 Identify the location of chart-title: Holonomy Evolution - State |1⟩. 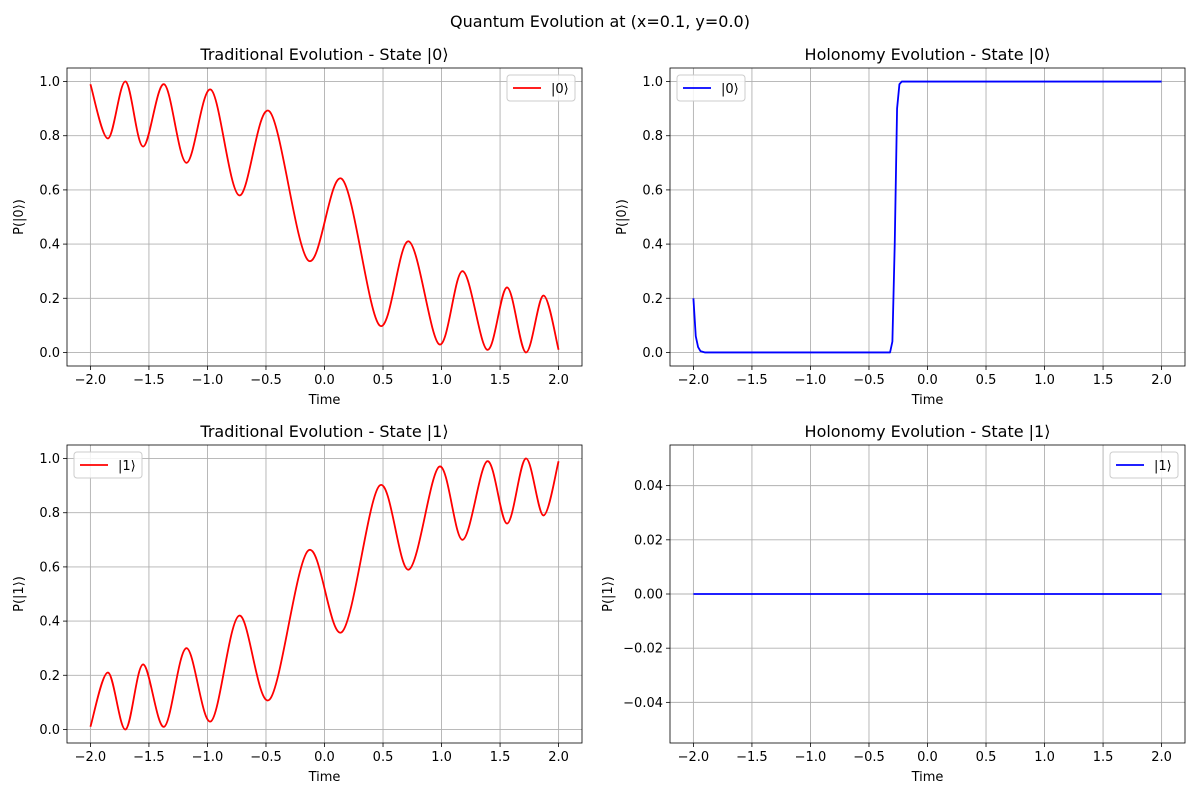
(928, 431).